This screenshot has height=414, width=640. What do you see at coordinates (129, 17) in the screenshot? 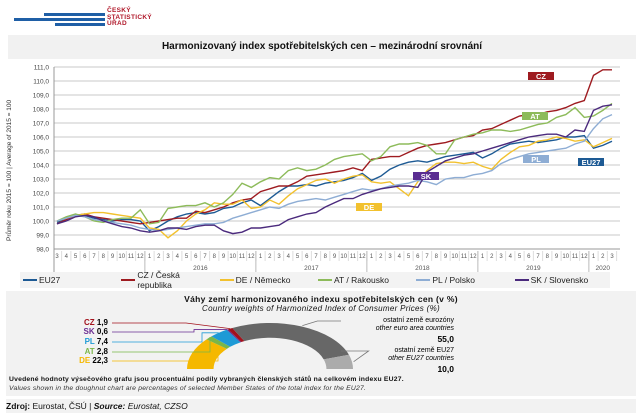
I see `logo-text: ČESKÝ STATISTICKÝ ÚŘAD` at bounding box center [129, 17].